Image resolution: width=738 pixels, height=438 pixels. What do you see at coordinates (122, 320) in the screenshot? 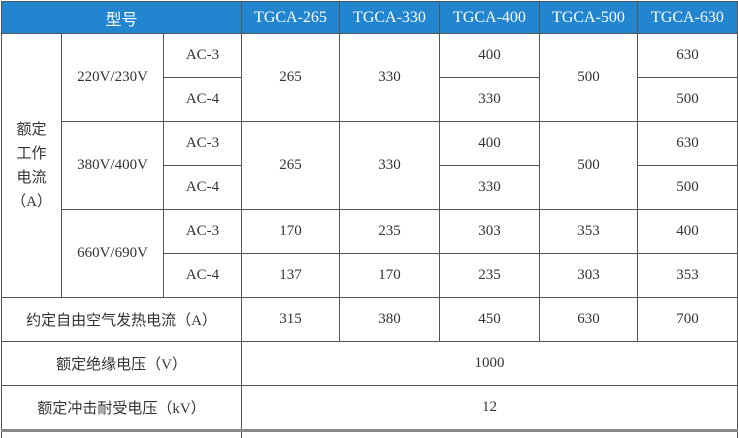
I see `thermal-label: 约定自由空气发热电流（A）` at bounding box center [122, 320].